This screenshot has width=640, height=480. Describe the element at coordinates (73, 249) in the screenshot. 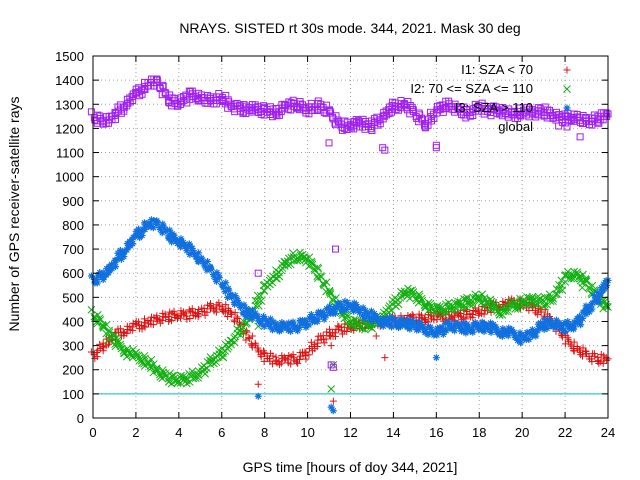

I see `y-tick-label: 700` at that location.